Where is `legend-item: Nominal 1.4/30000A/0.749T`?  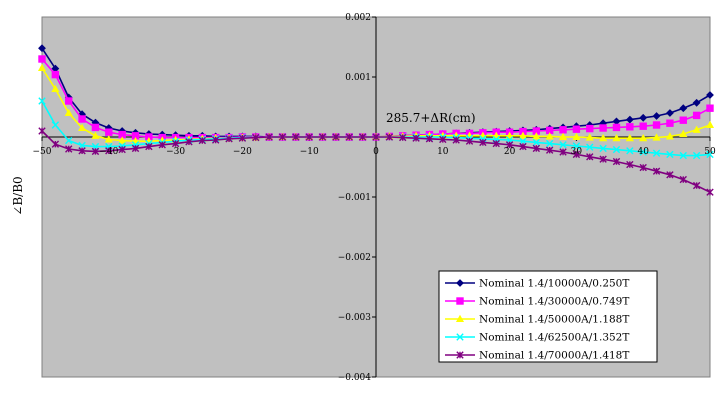
legend-item: Nominal 1.4/30000A/0.749T is located at coordinates (537, 302).